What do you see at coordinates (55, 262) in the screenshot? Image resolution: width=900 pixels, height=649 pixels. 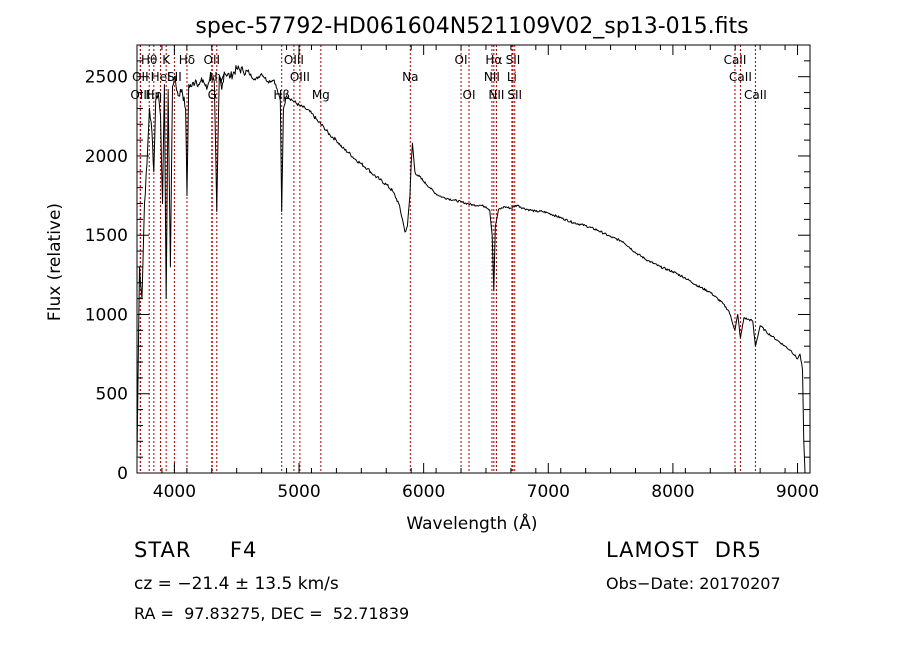 I see `y-axis-label: Flux (relative)` at bounding box center [55, 262].